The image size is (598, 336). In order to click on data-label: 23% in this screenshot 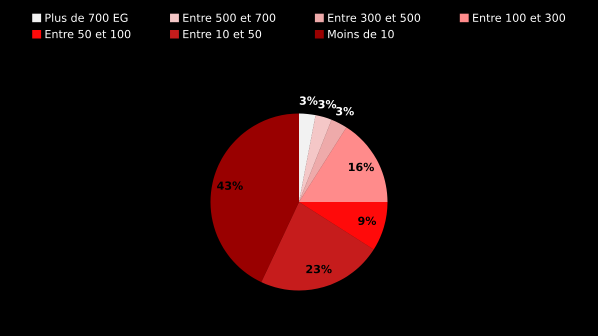, I will do `click(319, 269)`.